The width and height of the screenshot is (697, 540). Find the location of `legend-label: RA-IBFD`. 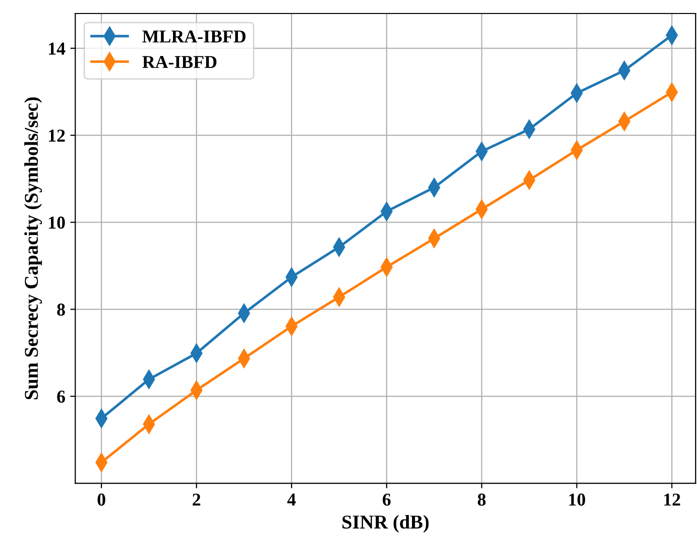

legend-label: RA-IBFD is located at coordinates (179, 62).